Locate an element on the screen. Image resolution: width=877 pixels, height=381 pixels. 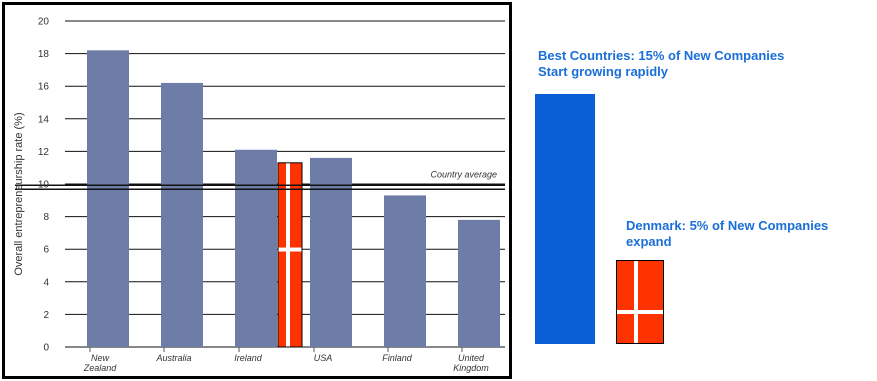
x-tick-label: United Kingdom is located at coordinates (471, 363).